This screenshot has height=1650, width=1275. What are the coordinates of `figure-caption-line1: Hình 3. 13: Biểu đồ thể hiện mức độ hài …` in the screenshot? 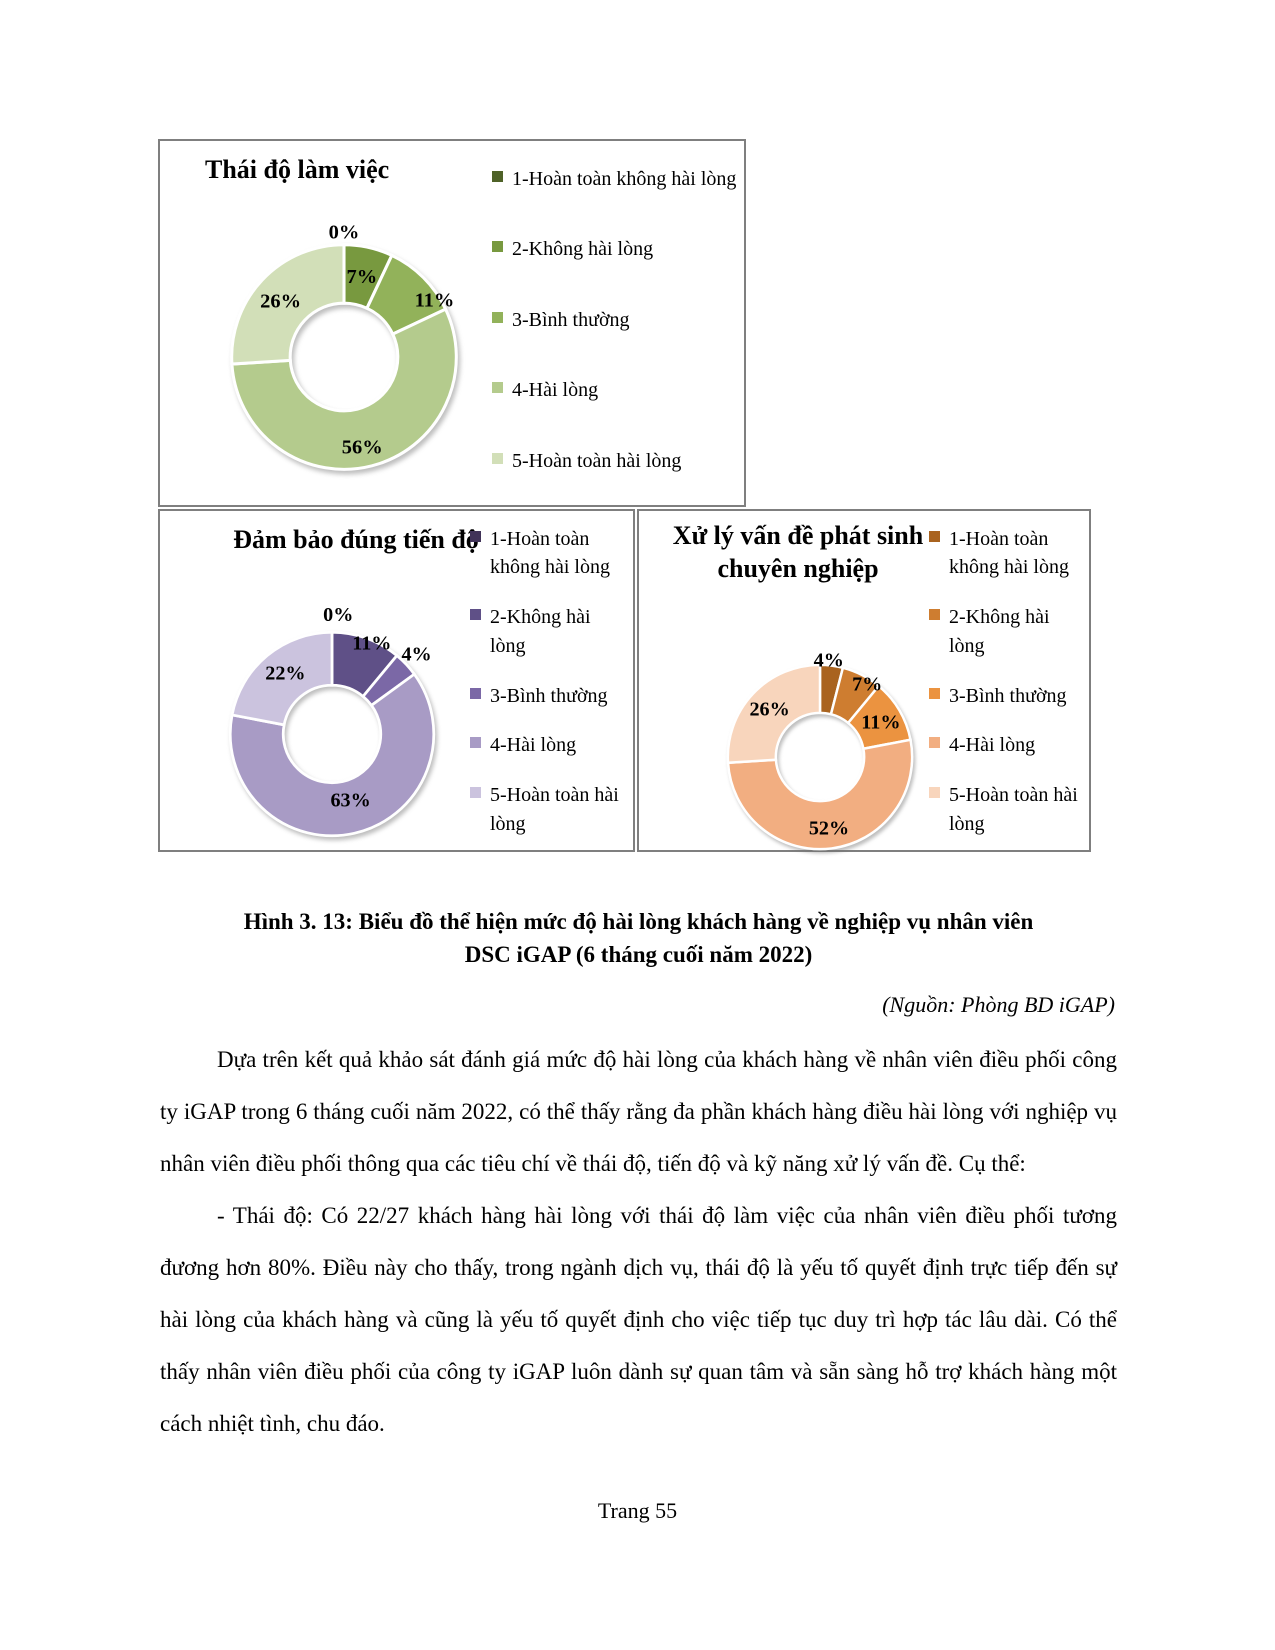 It's located at (638, 921).